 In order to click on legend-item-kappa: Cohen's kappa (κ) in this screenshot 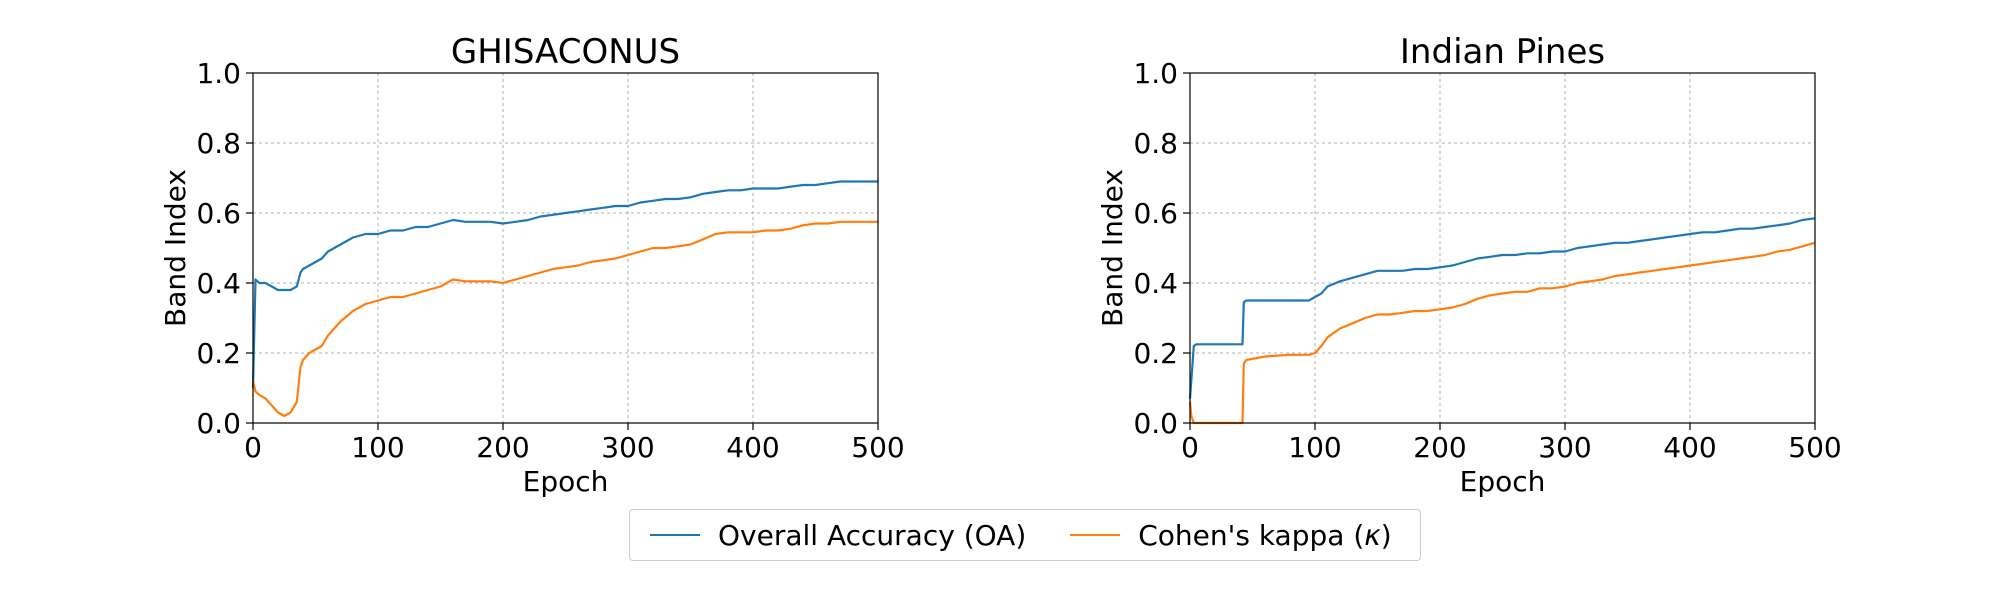, I will do `click(1209, 535)`.